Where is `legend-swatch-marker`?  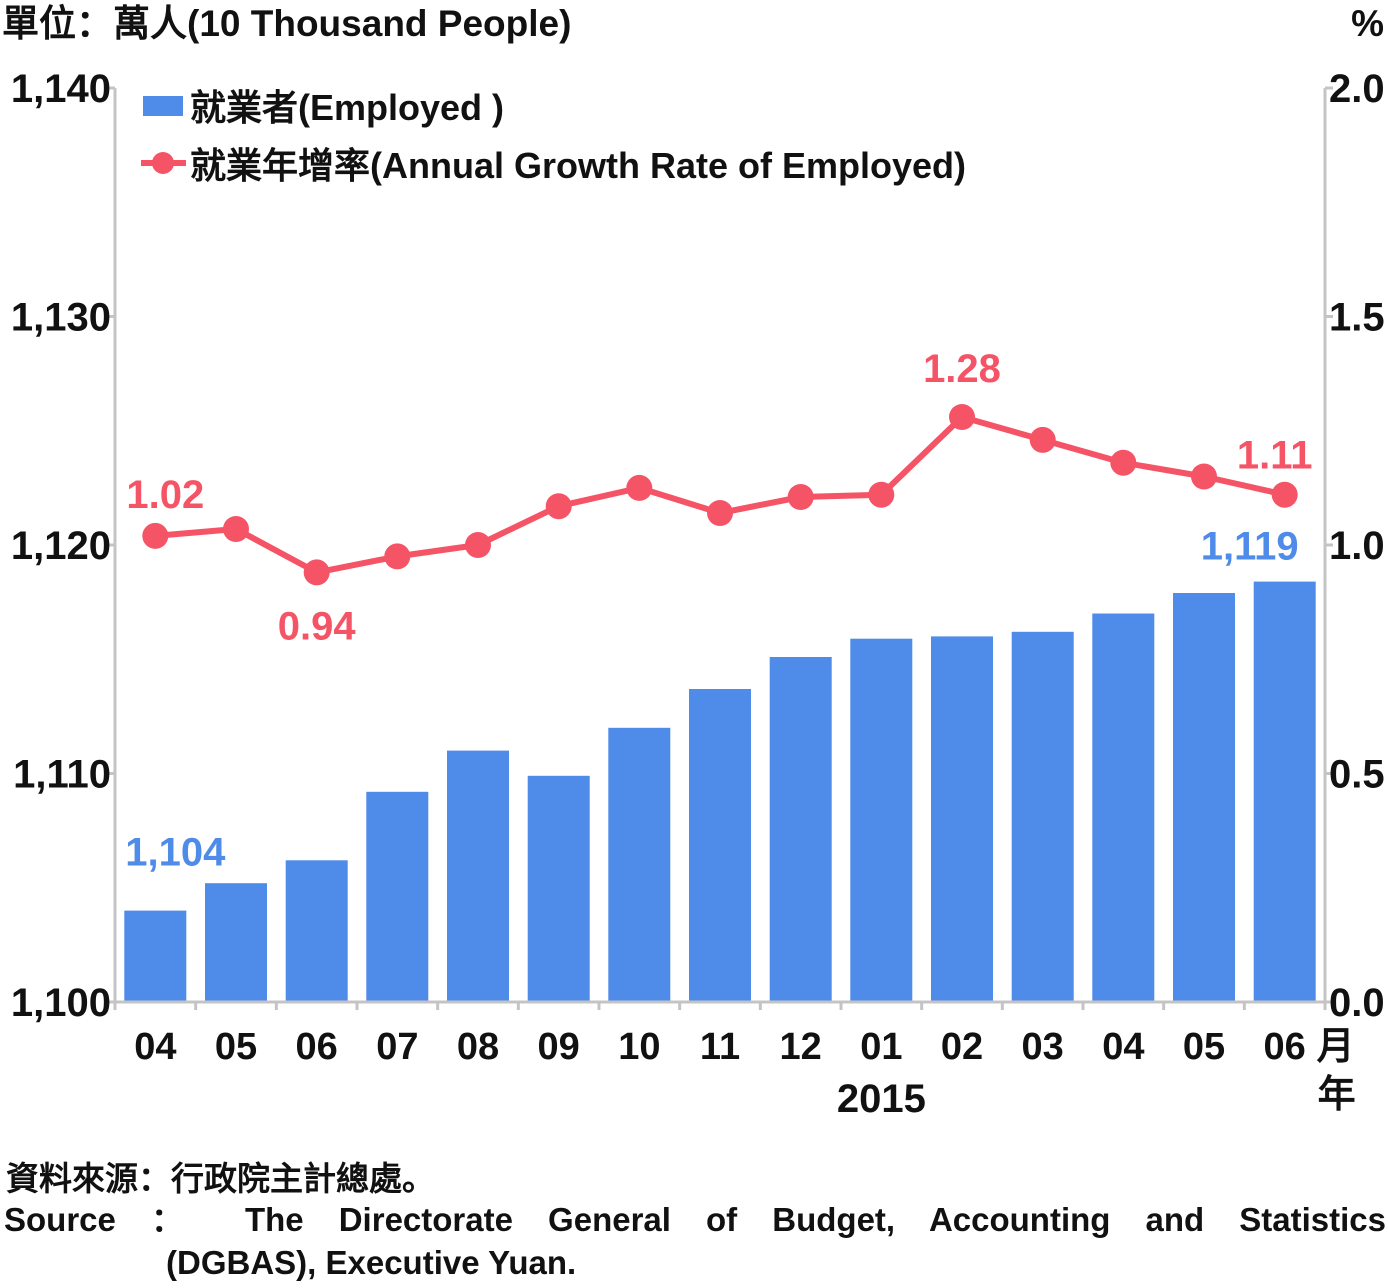 legend-swatch-marker is located at coordinates (163, 163).